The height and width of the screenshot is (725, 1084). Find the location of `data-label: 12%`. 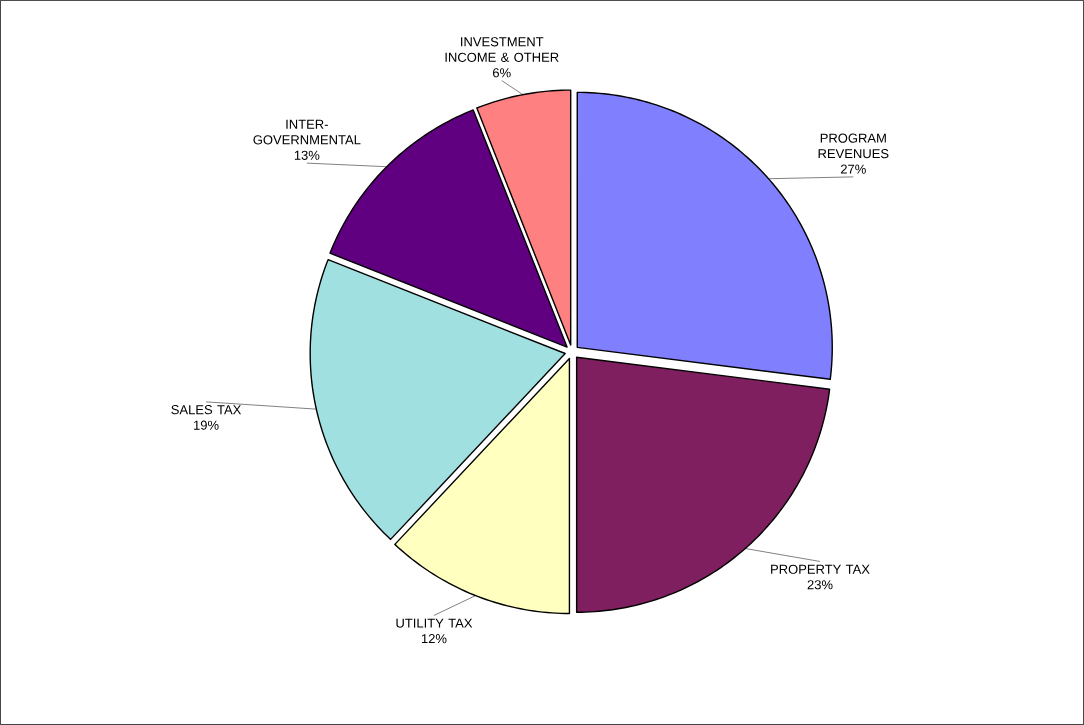

data-label: 12% is located at coordinates (434, 639).